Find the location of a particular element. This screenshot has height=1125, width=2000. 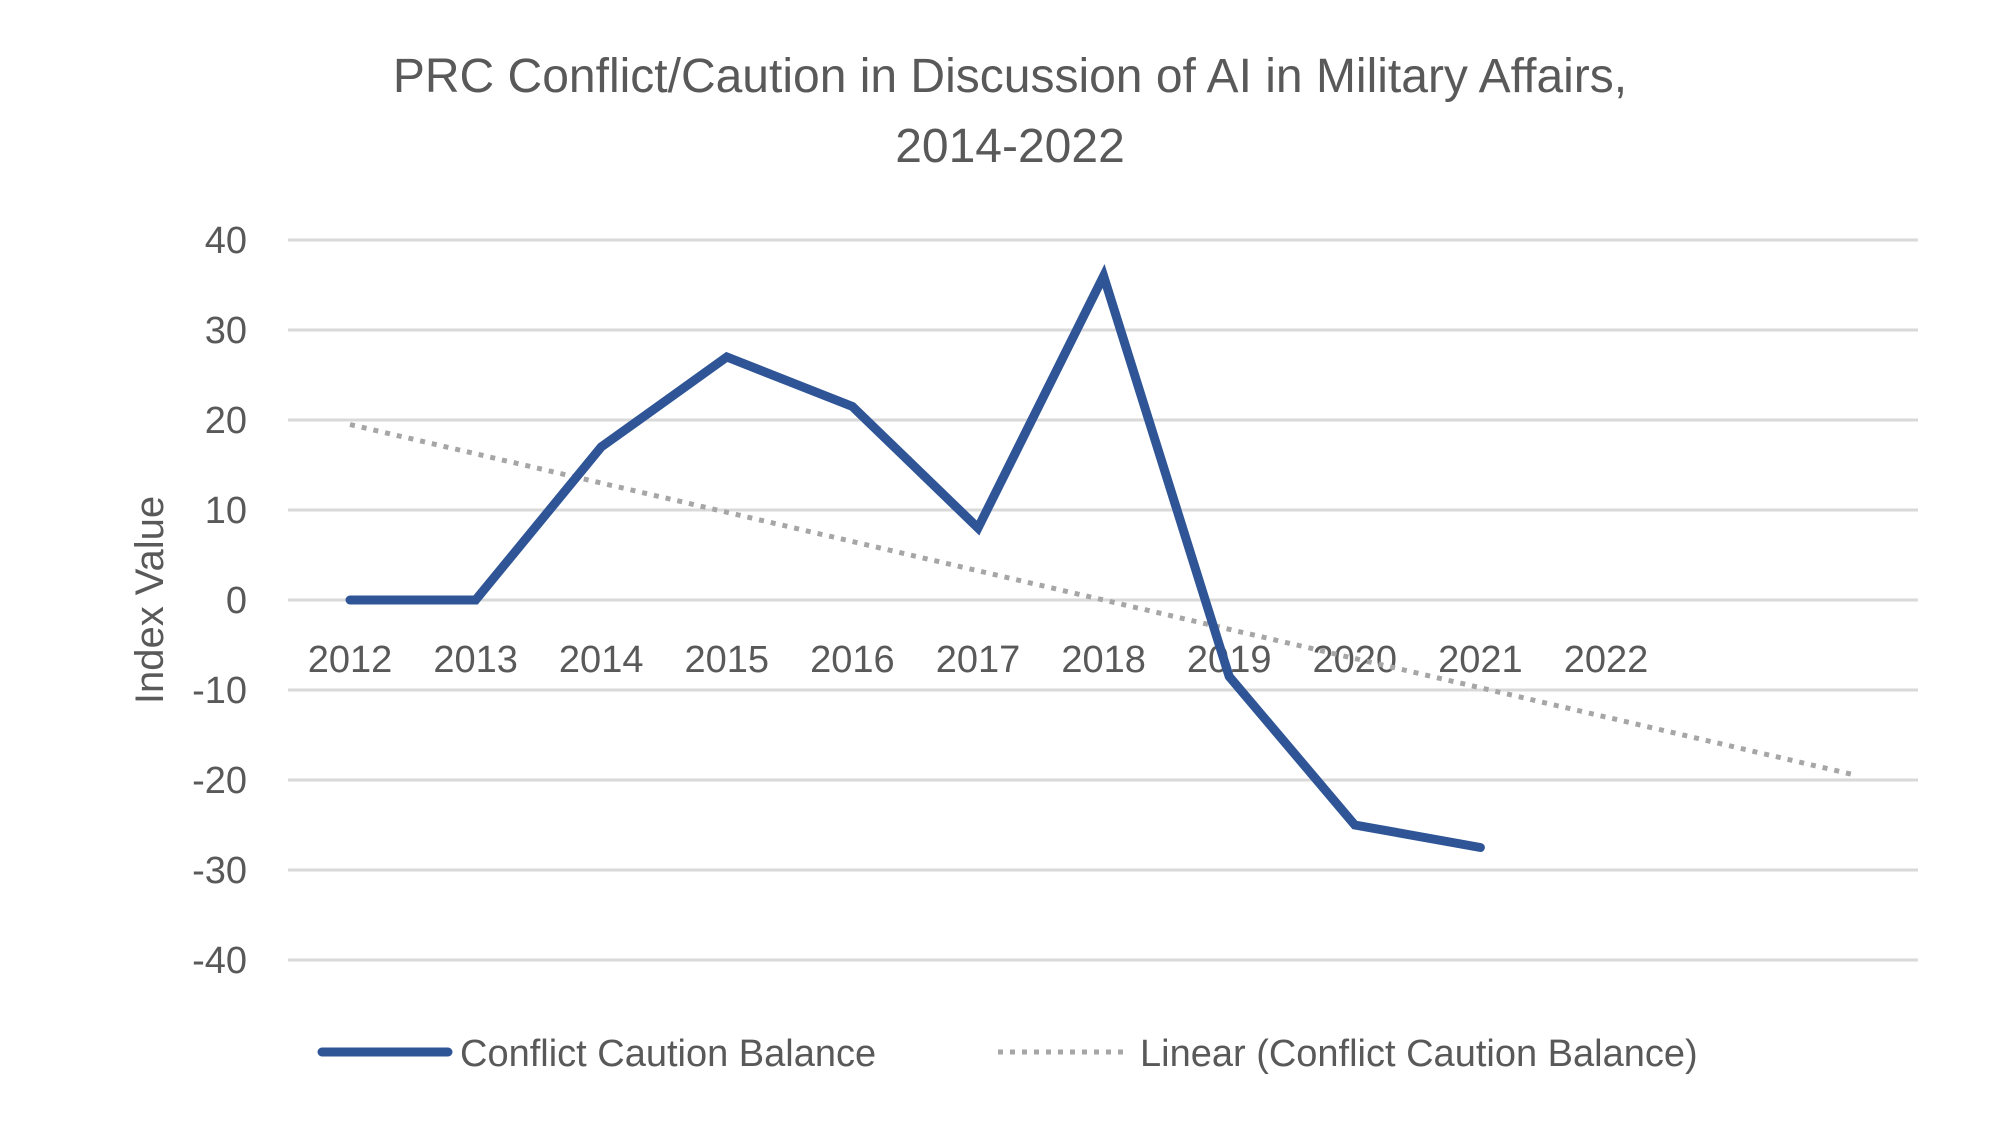

y-tick-label: 30 is located at coordinates (226, 331).